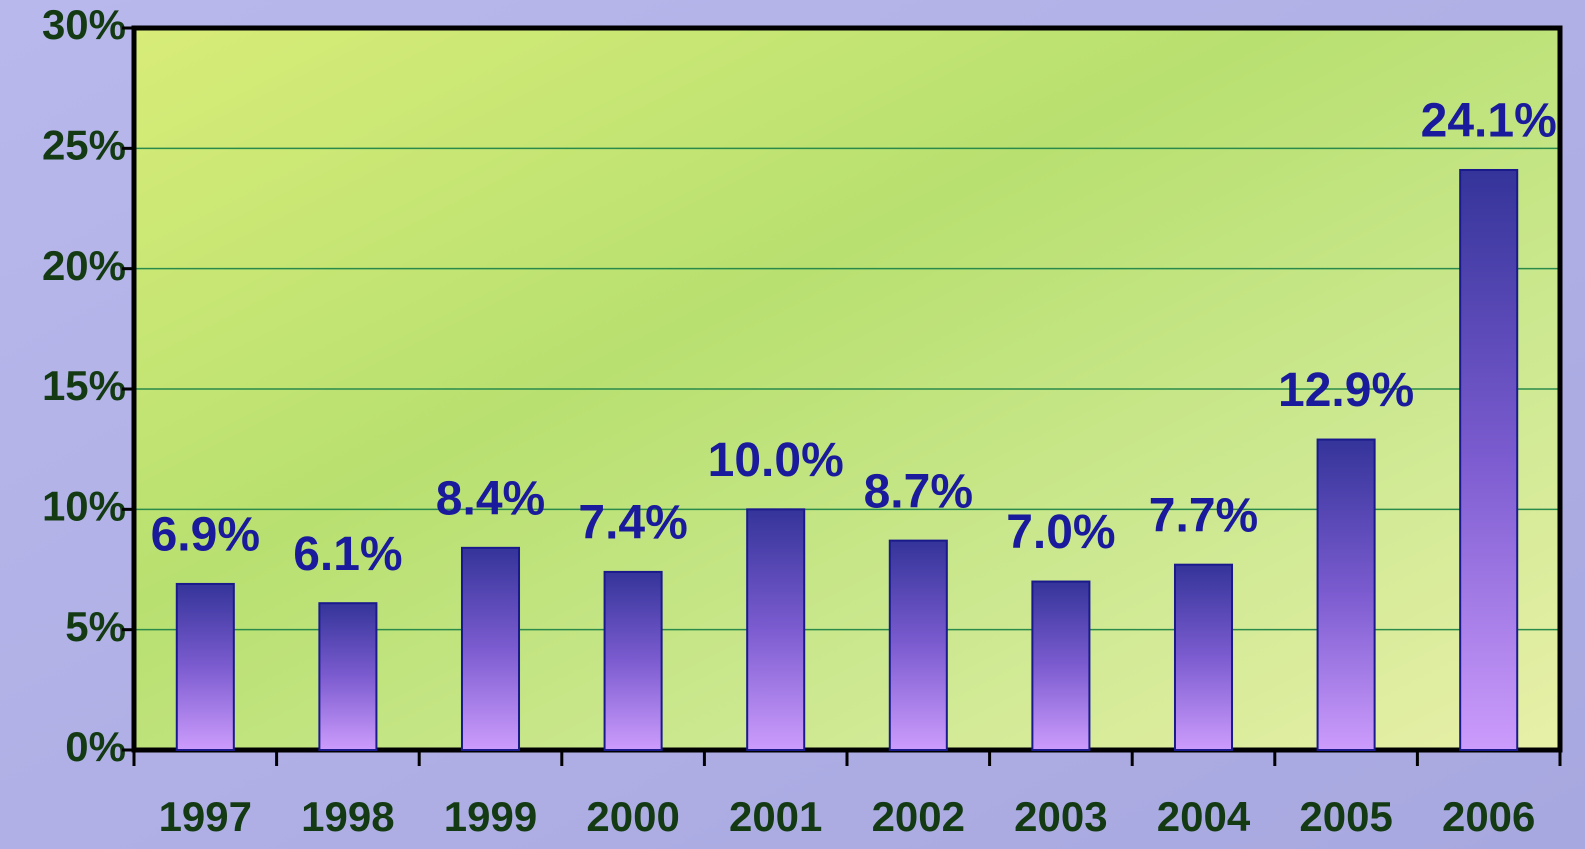 The image size is (1585, 849). Describe the element at coordinates (1203, 515) in the screenshot. I see `value-label: 7.7%` at that location.